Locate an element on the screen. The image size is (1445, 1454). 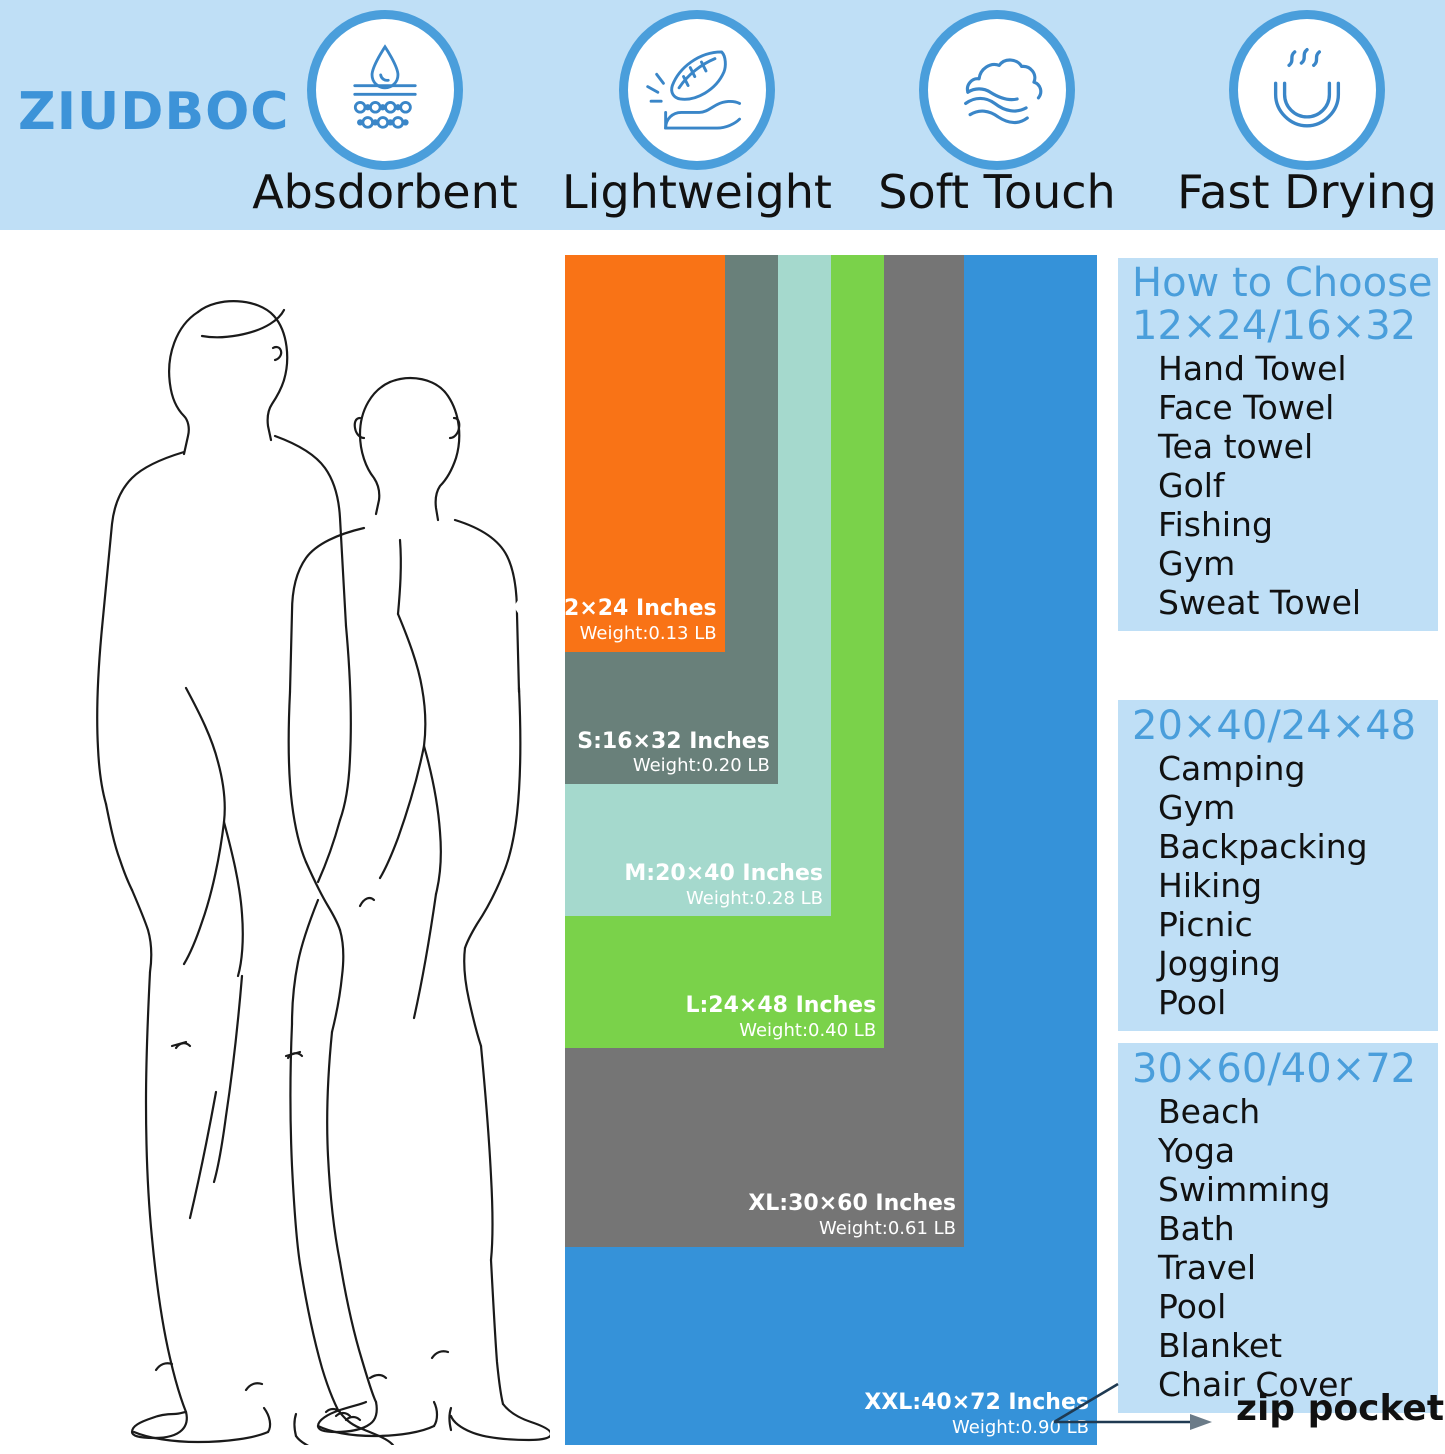
feature-fast-drying: Fast Drying is located at coordinates (1307, 120).